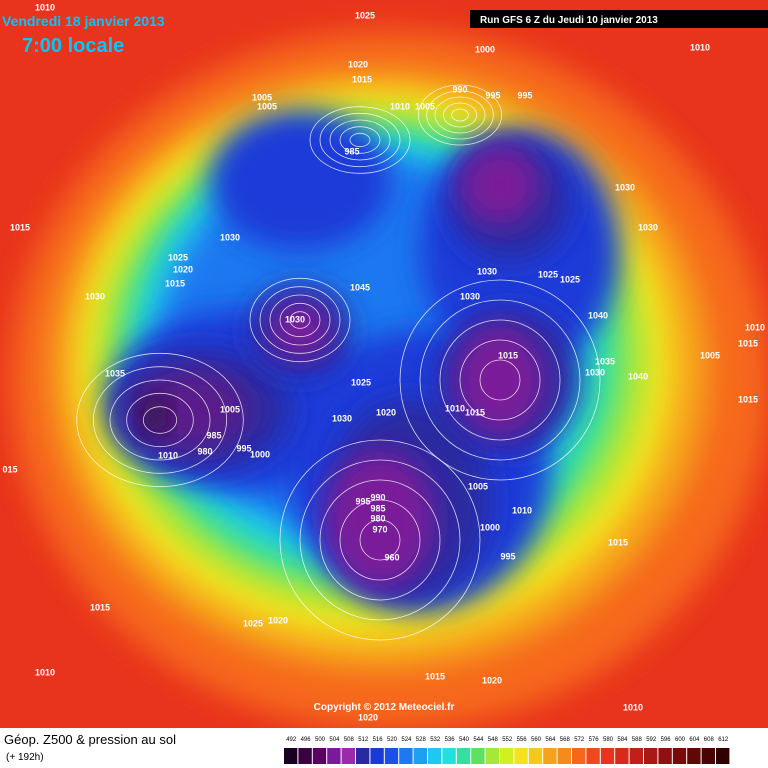 This screenshot has width=768, height=768. I want to click on isobar-label: 990, so click(459, 89).